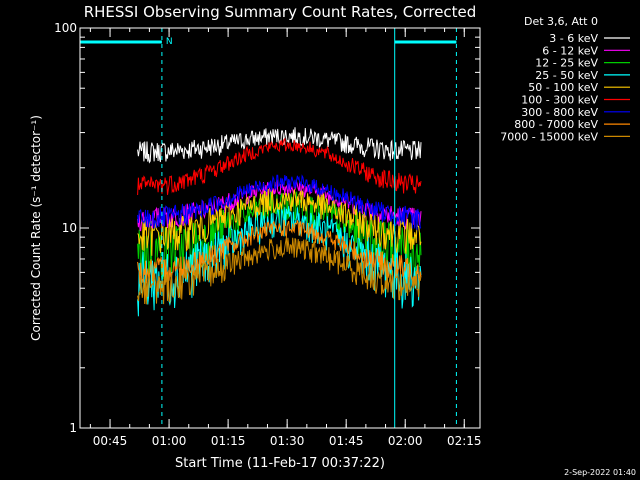 Image resolution: width=640 pixels, height=480 pixels. I want to click on y-axis-label: Corrected Count Rate (s⁻¹ detector⁻¹), so click(36, 228).